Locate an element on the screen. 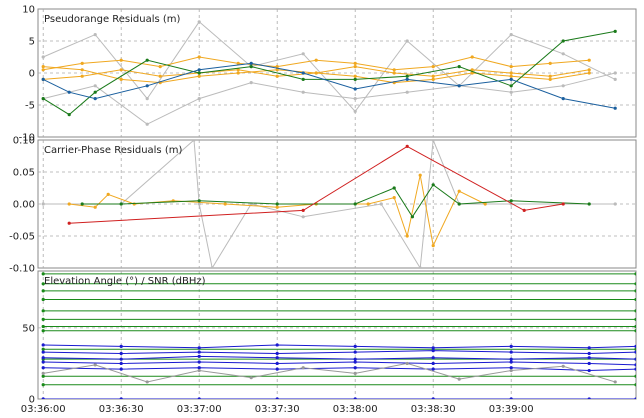 This screenshot has width=644, height=418. y-tick-label: 50 is located at coordinates (28, 328).